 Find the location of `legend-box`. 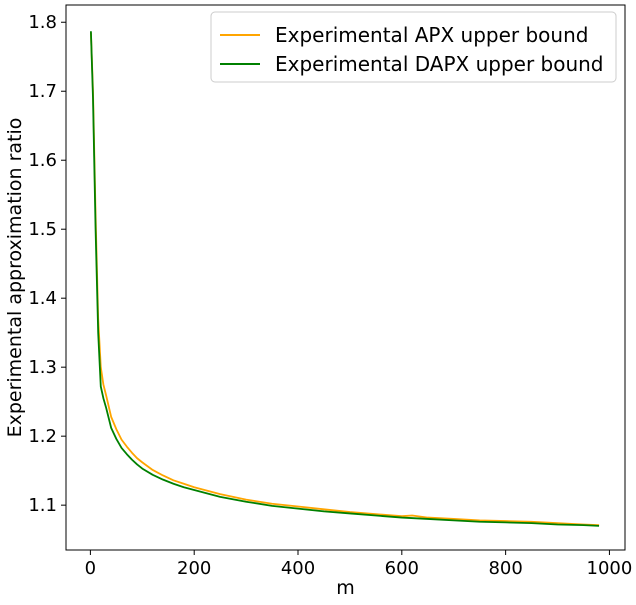

legend-box is located at coordinates (413, 47).